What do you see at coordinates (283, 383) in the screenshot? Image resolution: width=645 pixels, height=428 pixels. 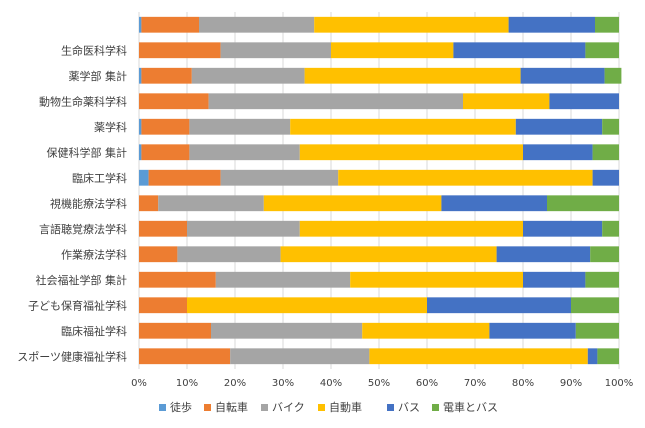 I see `x-tick-label: 30%` at bounding box center [283, 383].